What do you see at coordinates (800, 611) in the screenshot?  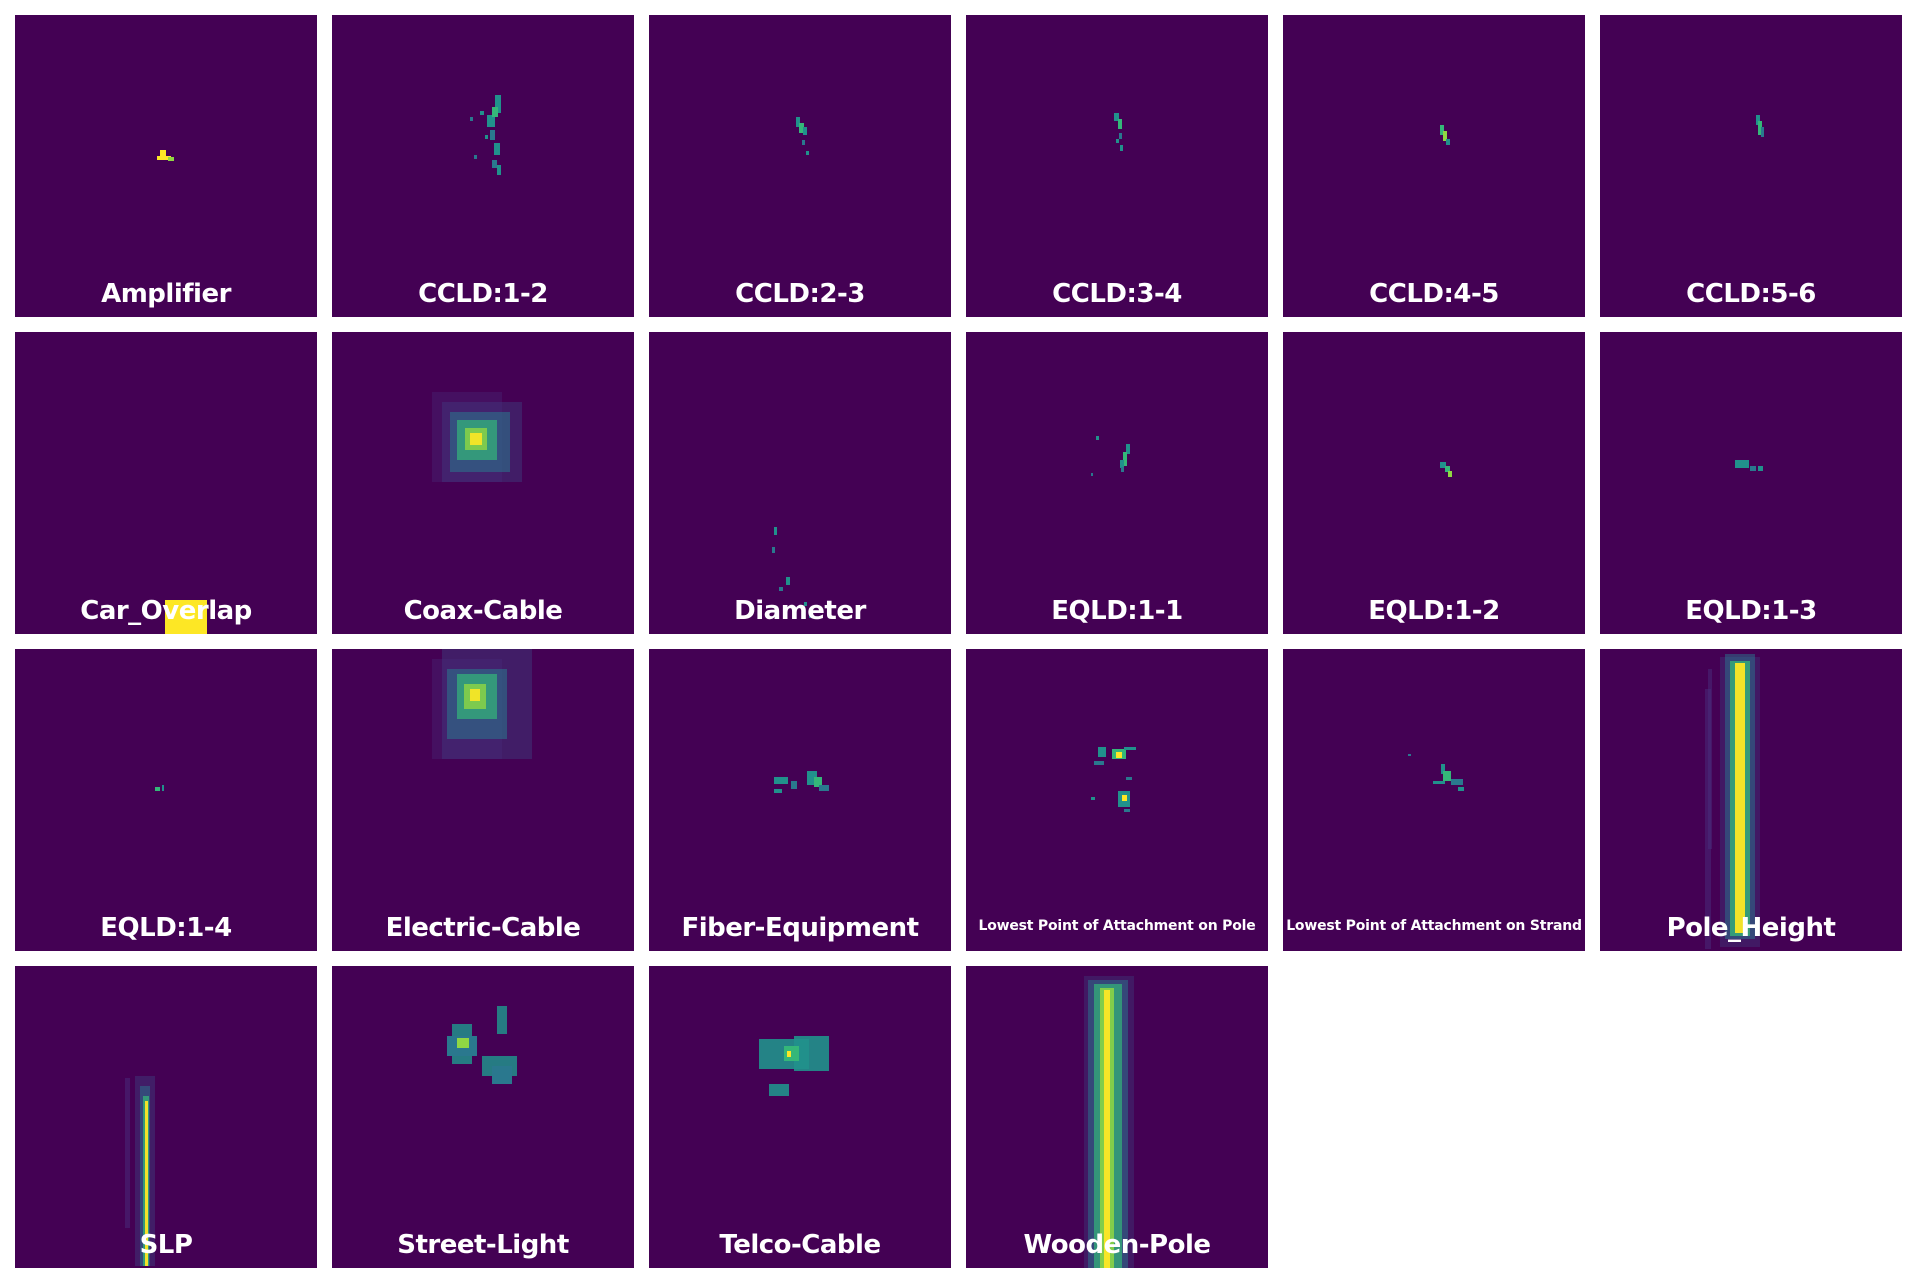 I see `panel-title: Diameter` at bounding box center [800, 611].